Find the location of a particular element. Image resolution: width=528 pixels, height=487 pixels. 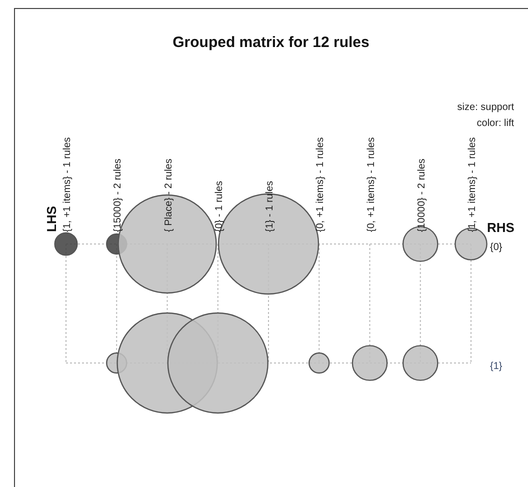

x-tick-label: {1} - 1 rules is located at coordinates (270, 206).